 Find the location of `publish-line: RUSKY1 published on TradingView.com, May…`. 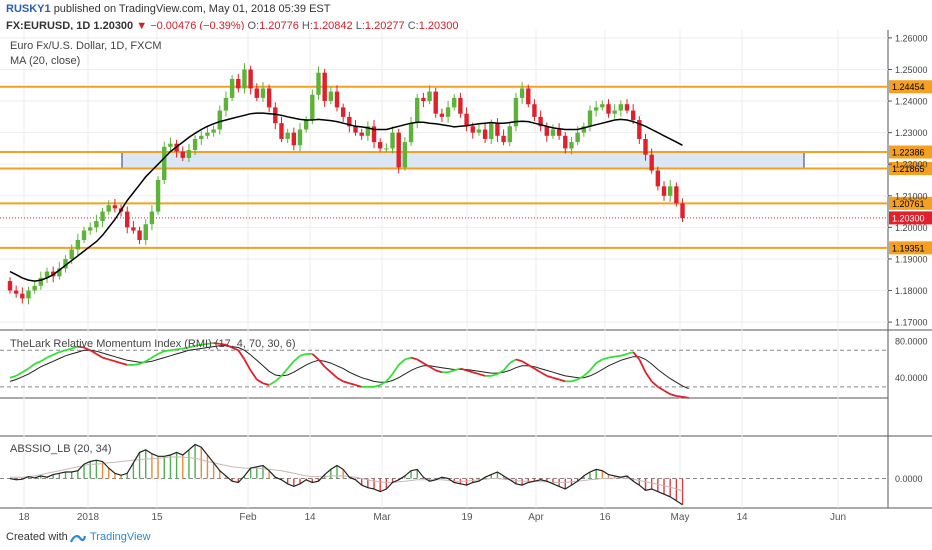

publish-line: RUSKY1 published on TradingView.com, May… is located at coordinates (168, 9).